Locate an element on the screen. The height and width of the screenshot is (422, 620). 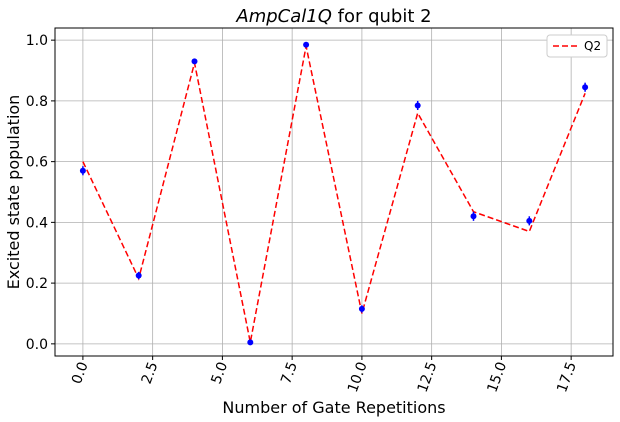
chart-title-rest: for qubit 2 is located at coordinates (382, 16).